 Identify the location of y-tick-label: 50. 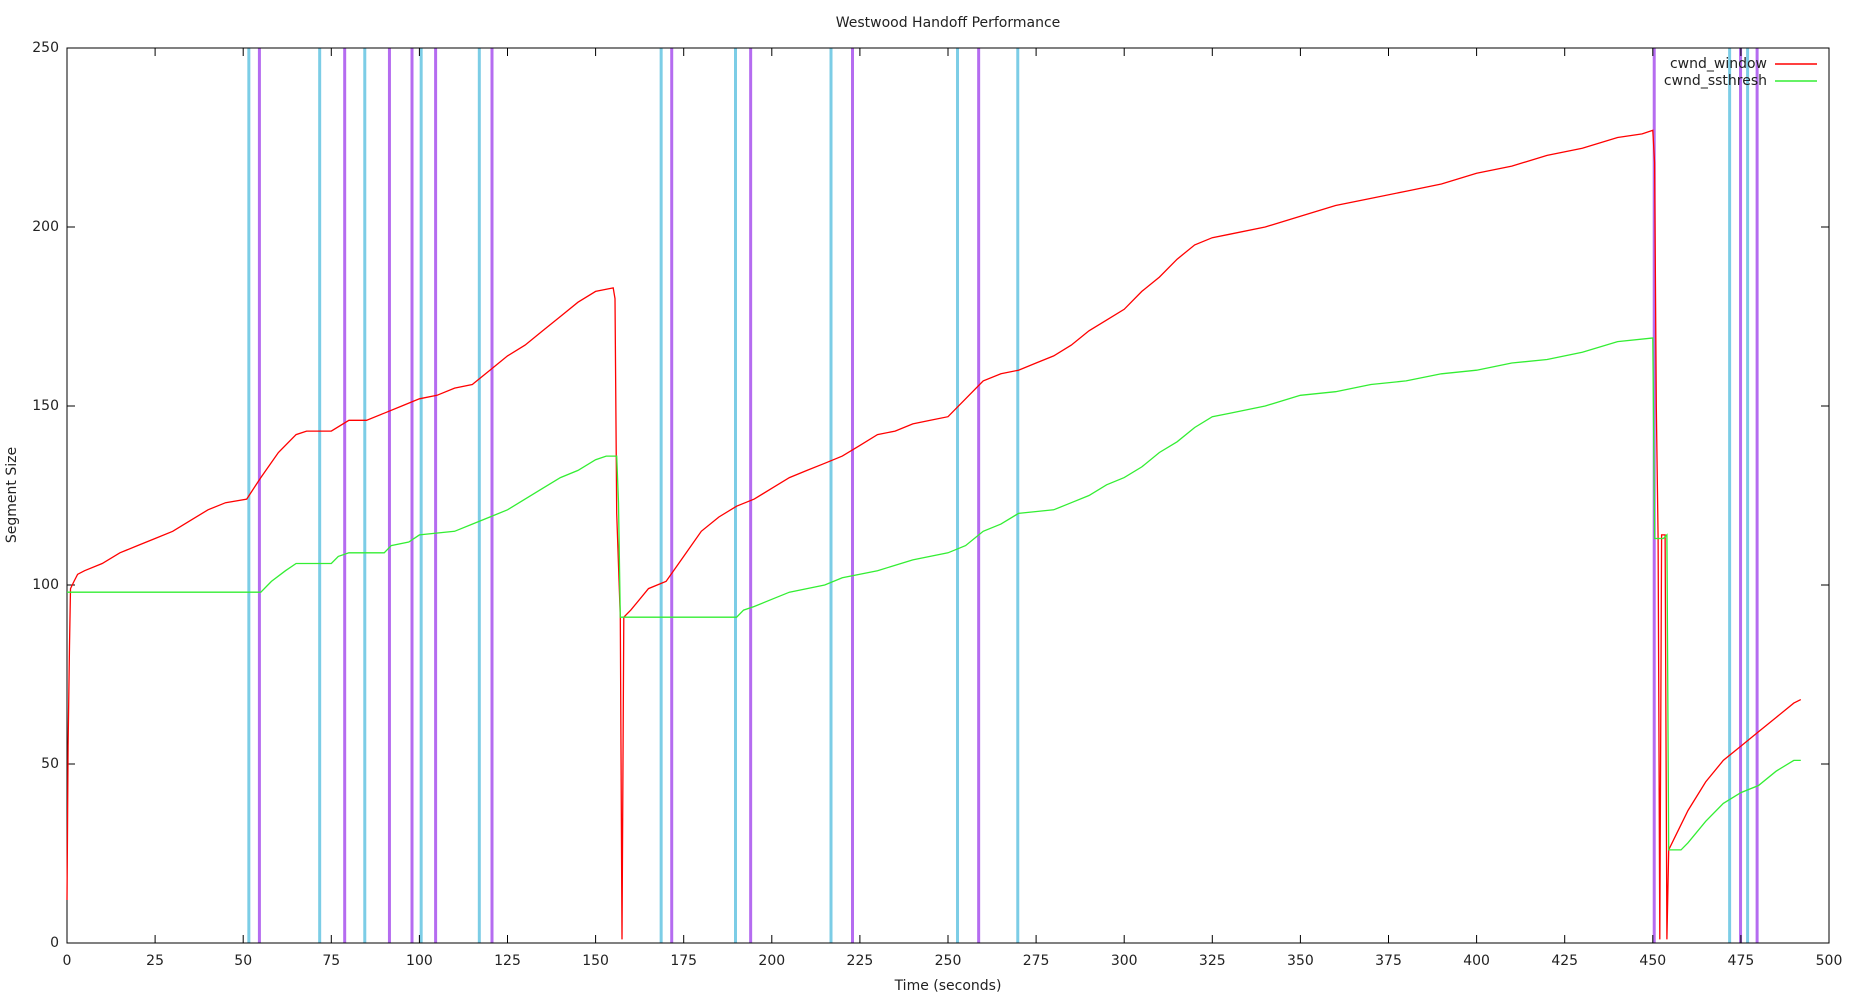
(50, 764).